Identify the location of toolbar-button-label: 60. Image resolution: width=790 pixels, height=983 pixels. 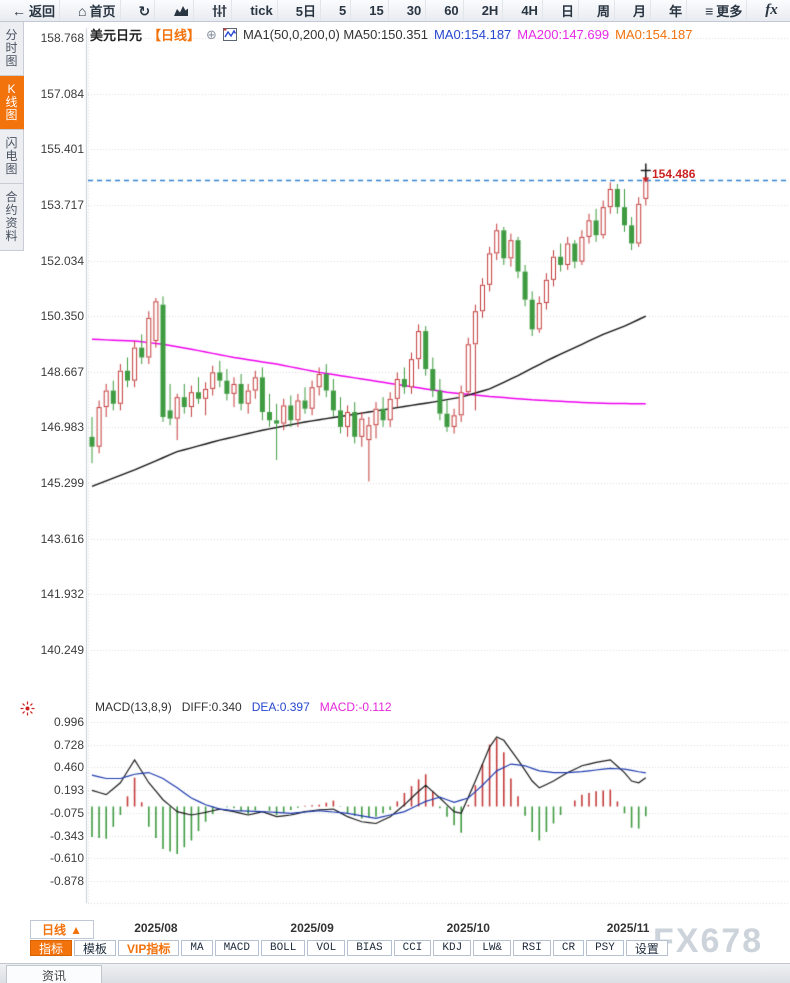
(451, 10).